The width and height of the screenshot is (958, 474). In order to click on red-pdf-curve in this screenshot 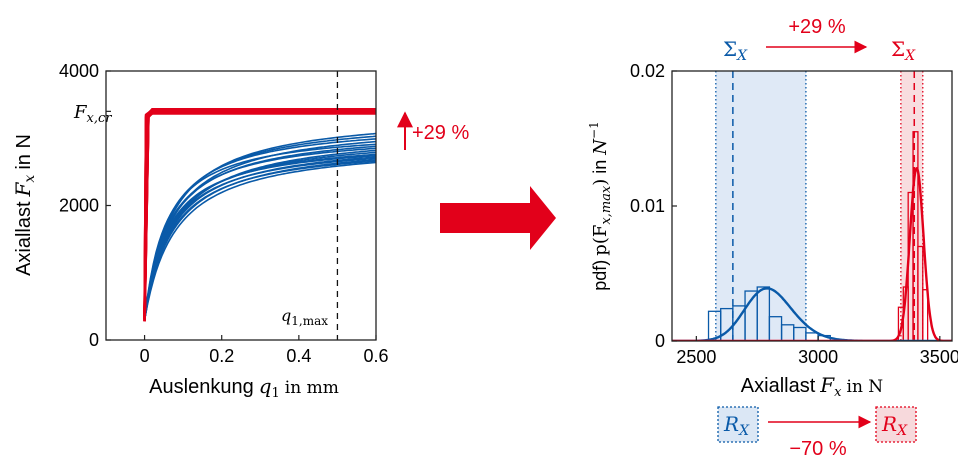, I will do `click(812, 254)`.